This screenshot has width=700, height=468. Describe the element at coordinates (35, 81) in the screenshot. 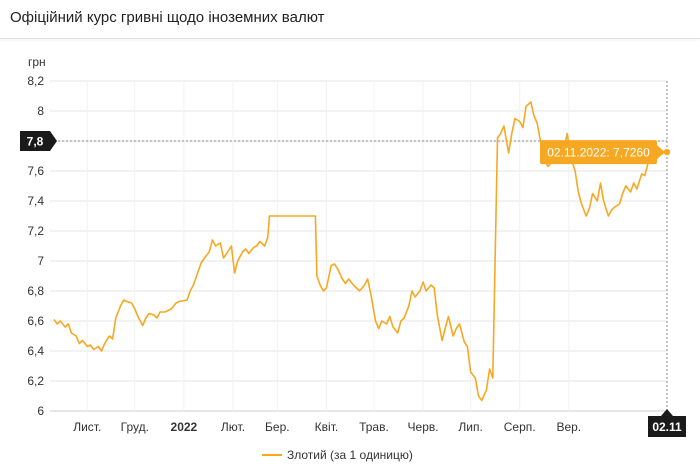

I see `y-tick-label: 8,2` at that location.